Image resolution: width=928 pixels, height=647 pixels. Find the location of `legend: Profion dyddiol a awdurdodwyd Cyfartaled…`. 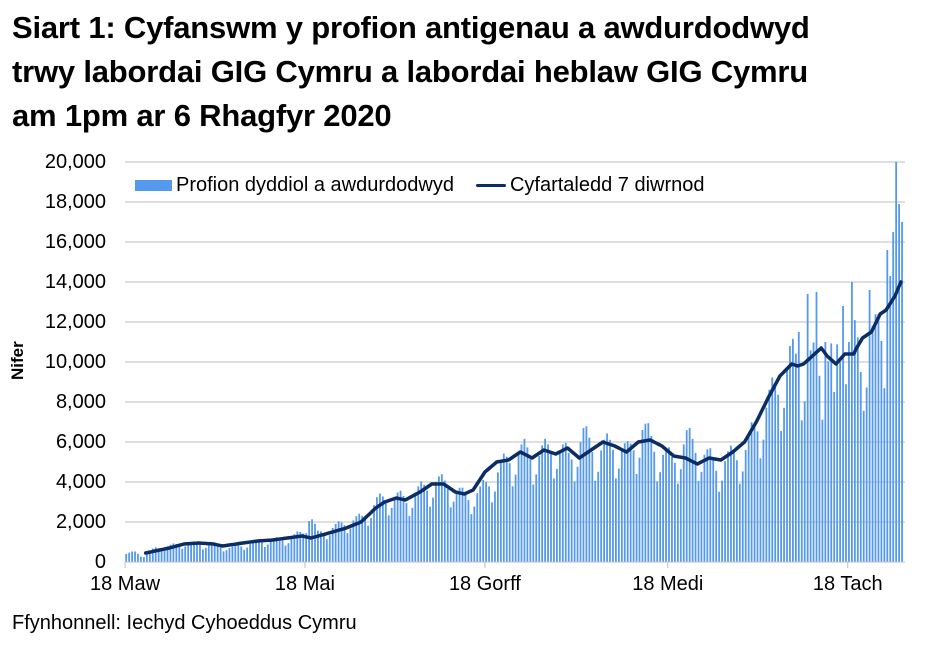

legend: Profion dyddiol a awdurdodwyd Cyfartaled… is located at coordinates (420, 185).